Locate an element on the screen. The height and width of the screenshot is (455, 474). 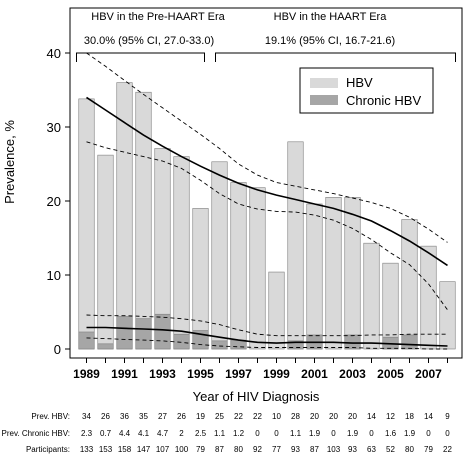
table-cell-r1-2001: 1.9 is located at coordinates (315, 433).